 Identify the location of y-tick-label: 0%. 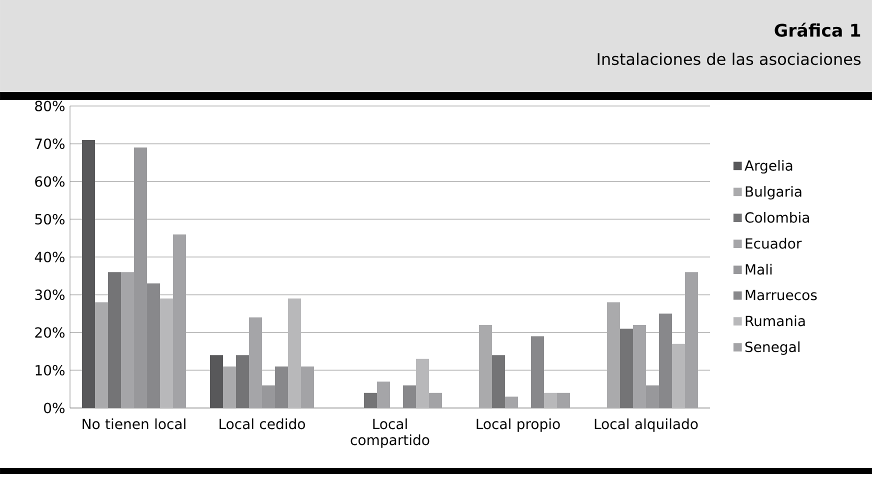
(54, 408).